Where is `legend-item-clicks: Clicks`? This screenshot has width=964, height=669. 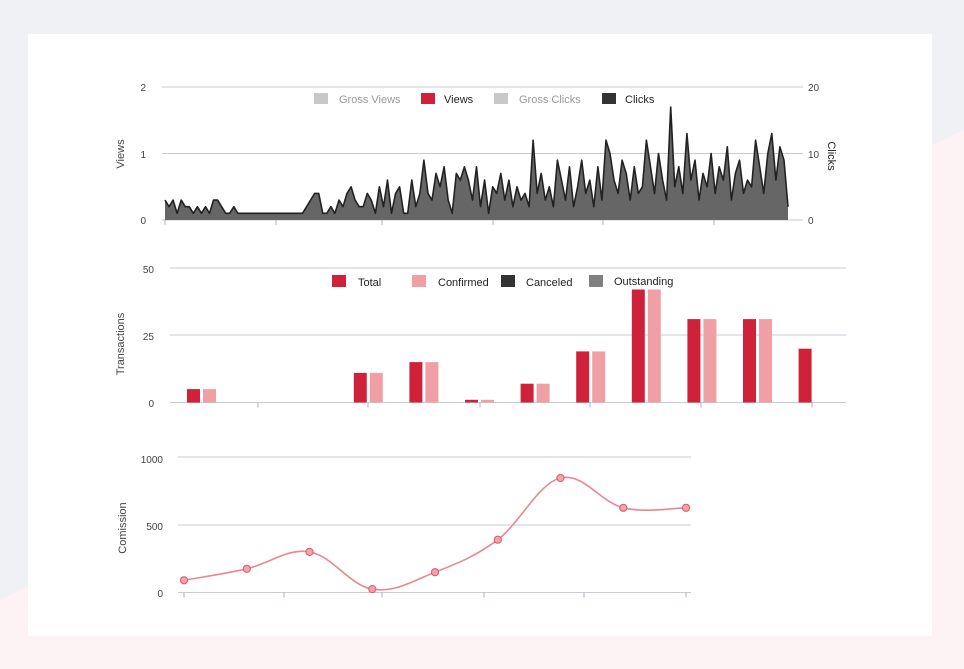
legend-item-clicks: Clicks is located at coordinates (628, 99).